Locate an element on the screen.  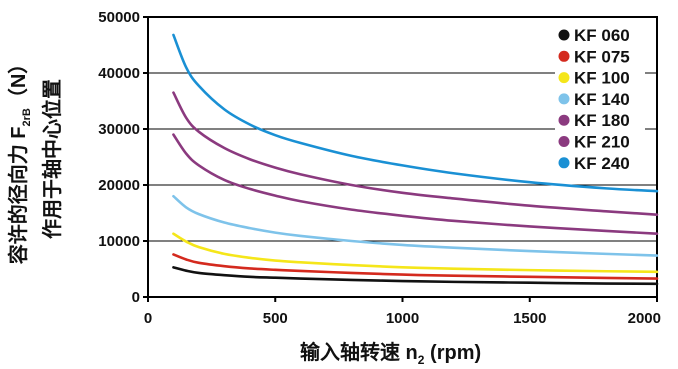
x-tick-label-500: 500 is located at coordinates (275, 318).